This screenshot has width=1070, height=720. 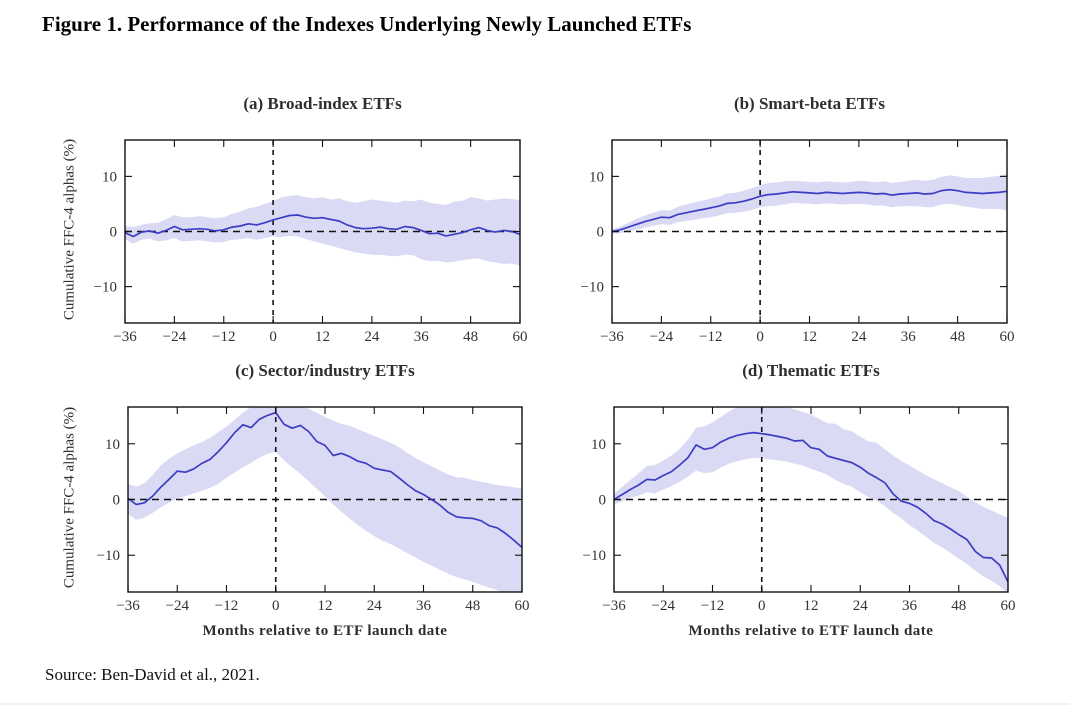 I want to click on panel-c-chart: −36 −24 −12 0 12 24 36 48 60 −10 0 10, so click(x=313, y=510).